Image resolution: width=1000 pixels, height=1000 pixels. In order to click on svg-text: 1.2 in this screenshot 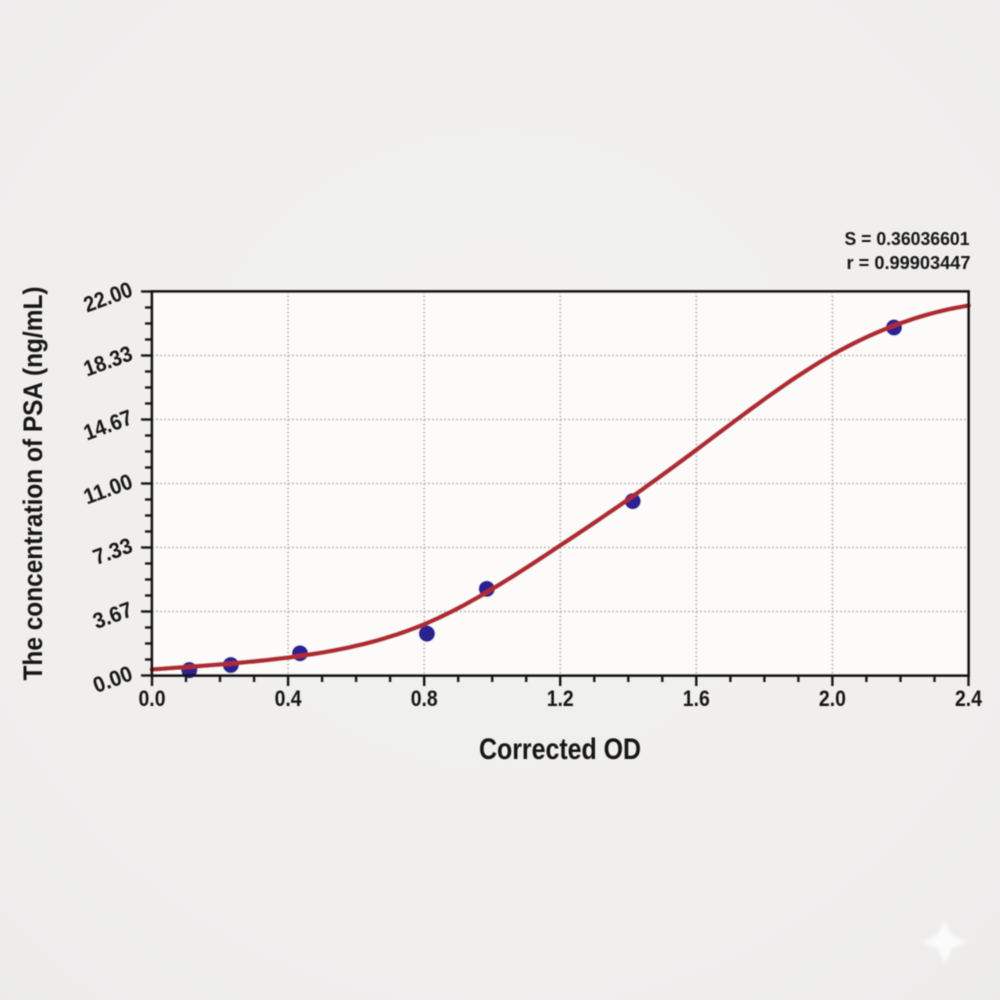, I will do `click(560, 698)`.